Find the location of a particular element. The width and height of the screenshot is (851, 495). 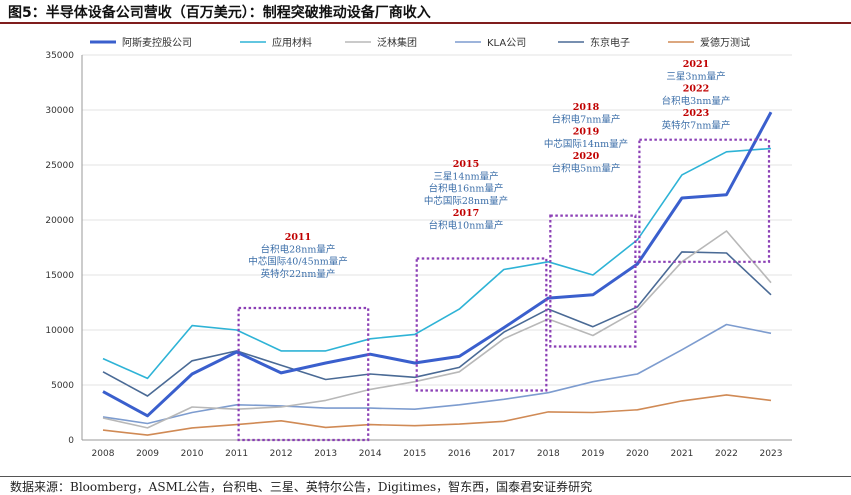

annotation-text: 英特尔7nm量产 is located at coordinates (696, 126).